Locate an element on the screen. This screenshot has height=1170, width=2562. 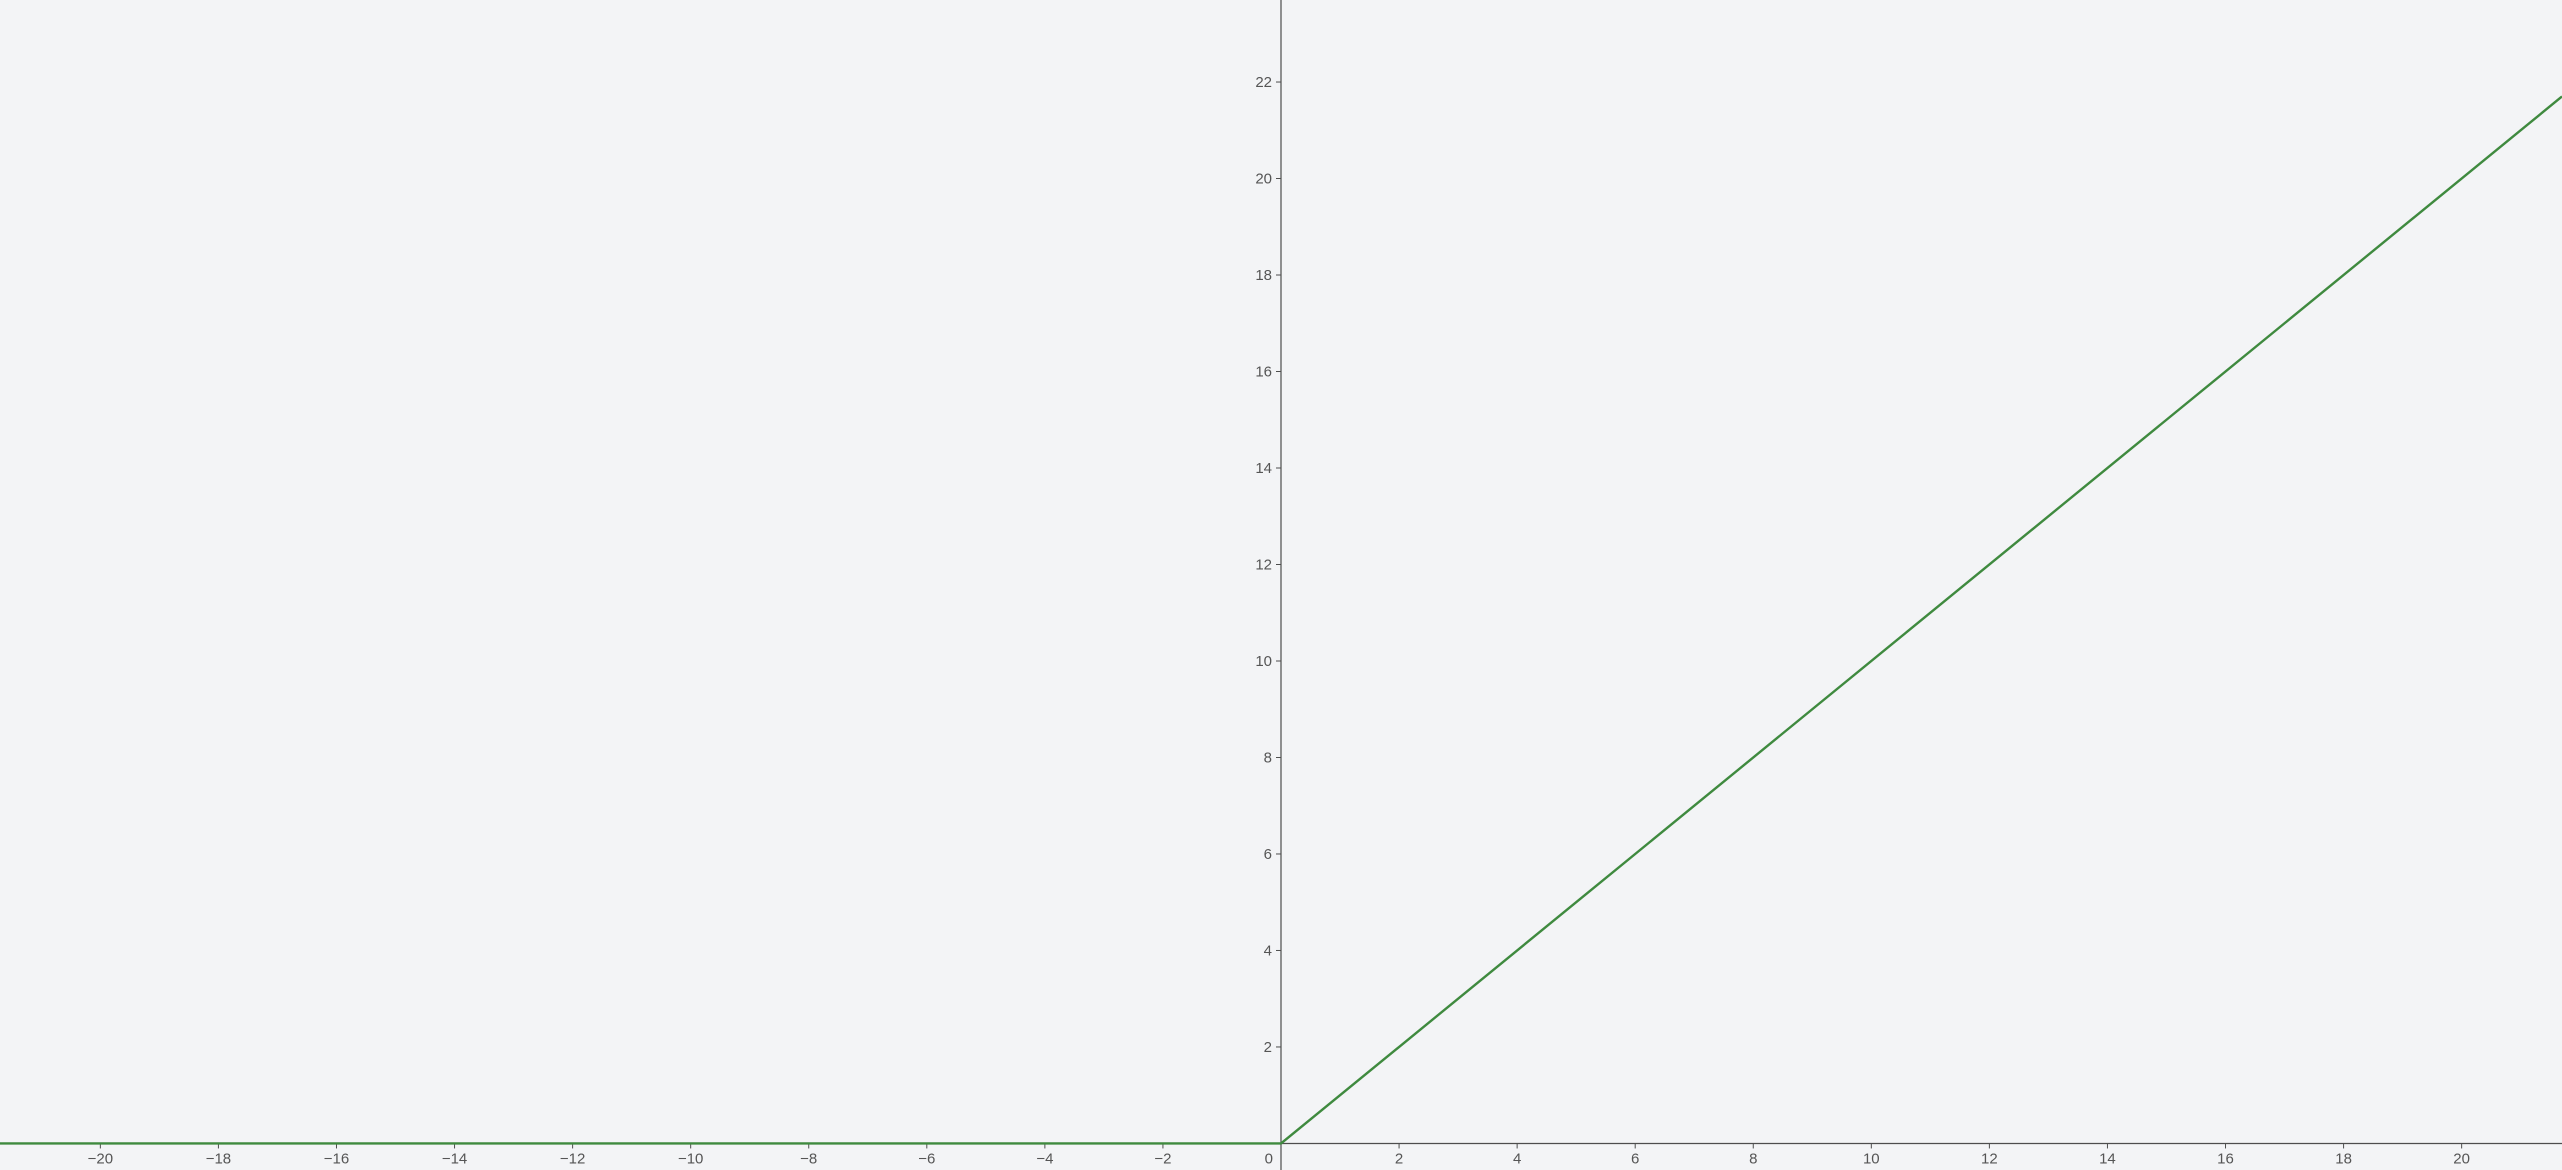
x-tick-label: 18 is located at coordinates (2343, 1158).